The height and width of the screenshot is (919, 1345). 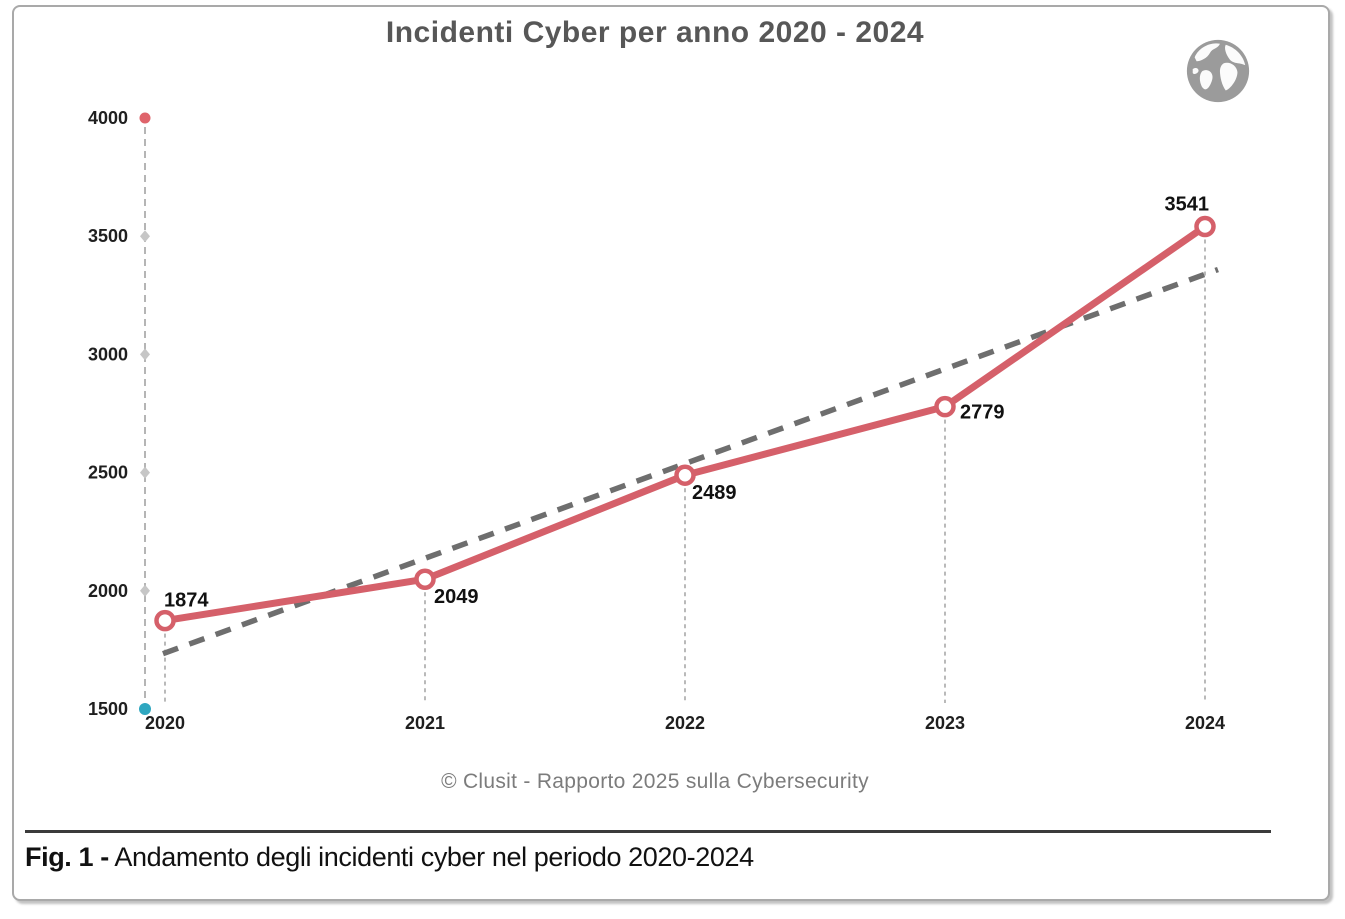 What do you see at coordinates (945, 723) in the screenshot?
I see `x-category-label: 2023` at bounding box center [945, 723].